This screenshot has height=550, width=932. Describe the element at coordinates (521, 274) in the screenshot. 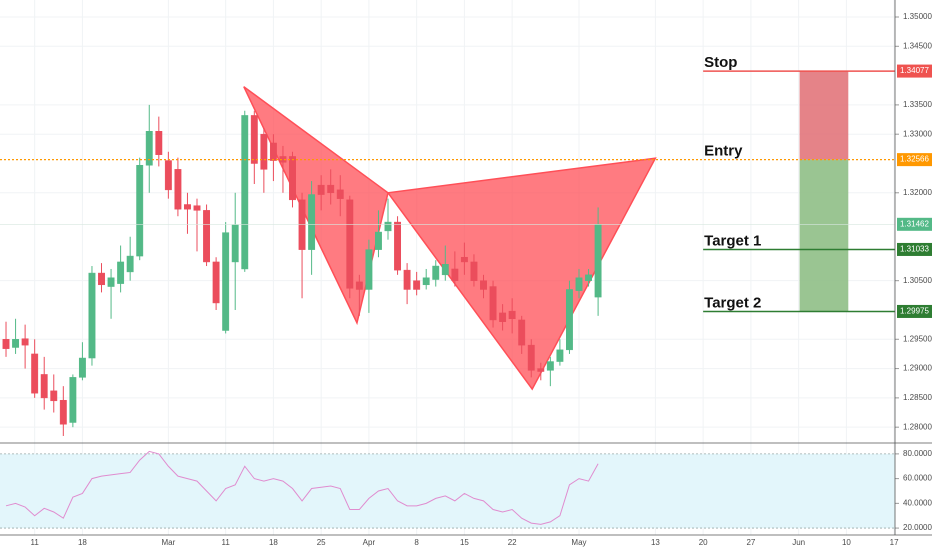

I see `pattern-triangle` at that location.